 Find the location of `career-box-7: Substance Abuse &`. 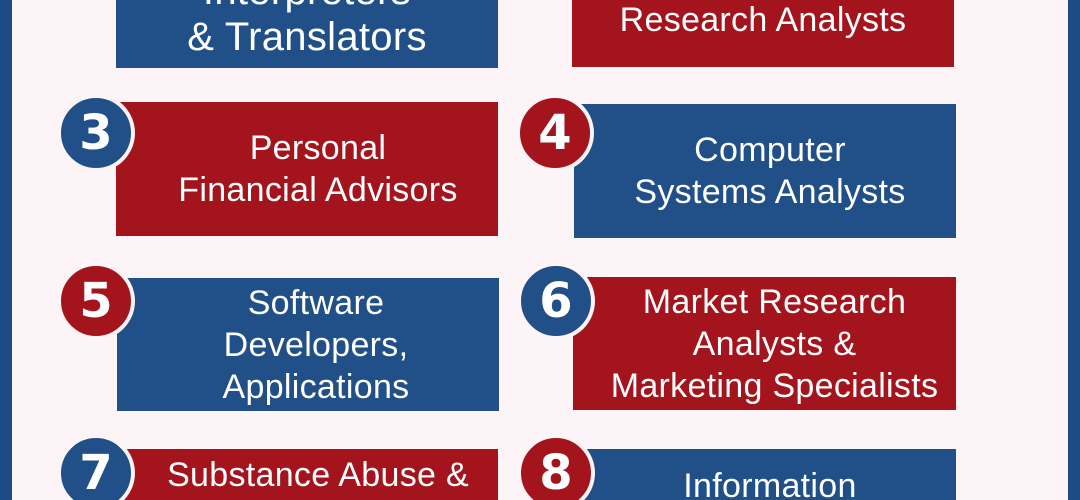

career-box-7: Substance Abuse & is located at coordinates (307, 474).